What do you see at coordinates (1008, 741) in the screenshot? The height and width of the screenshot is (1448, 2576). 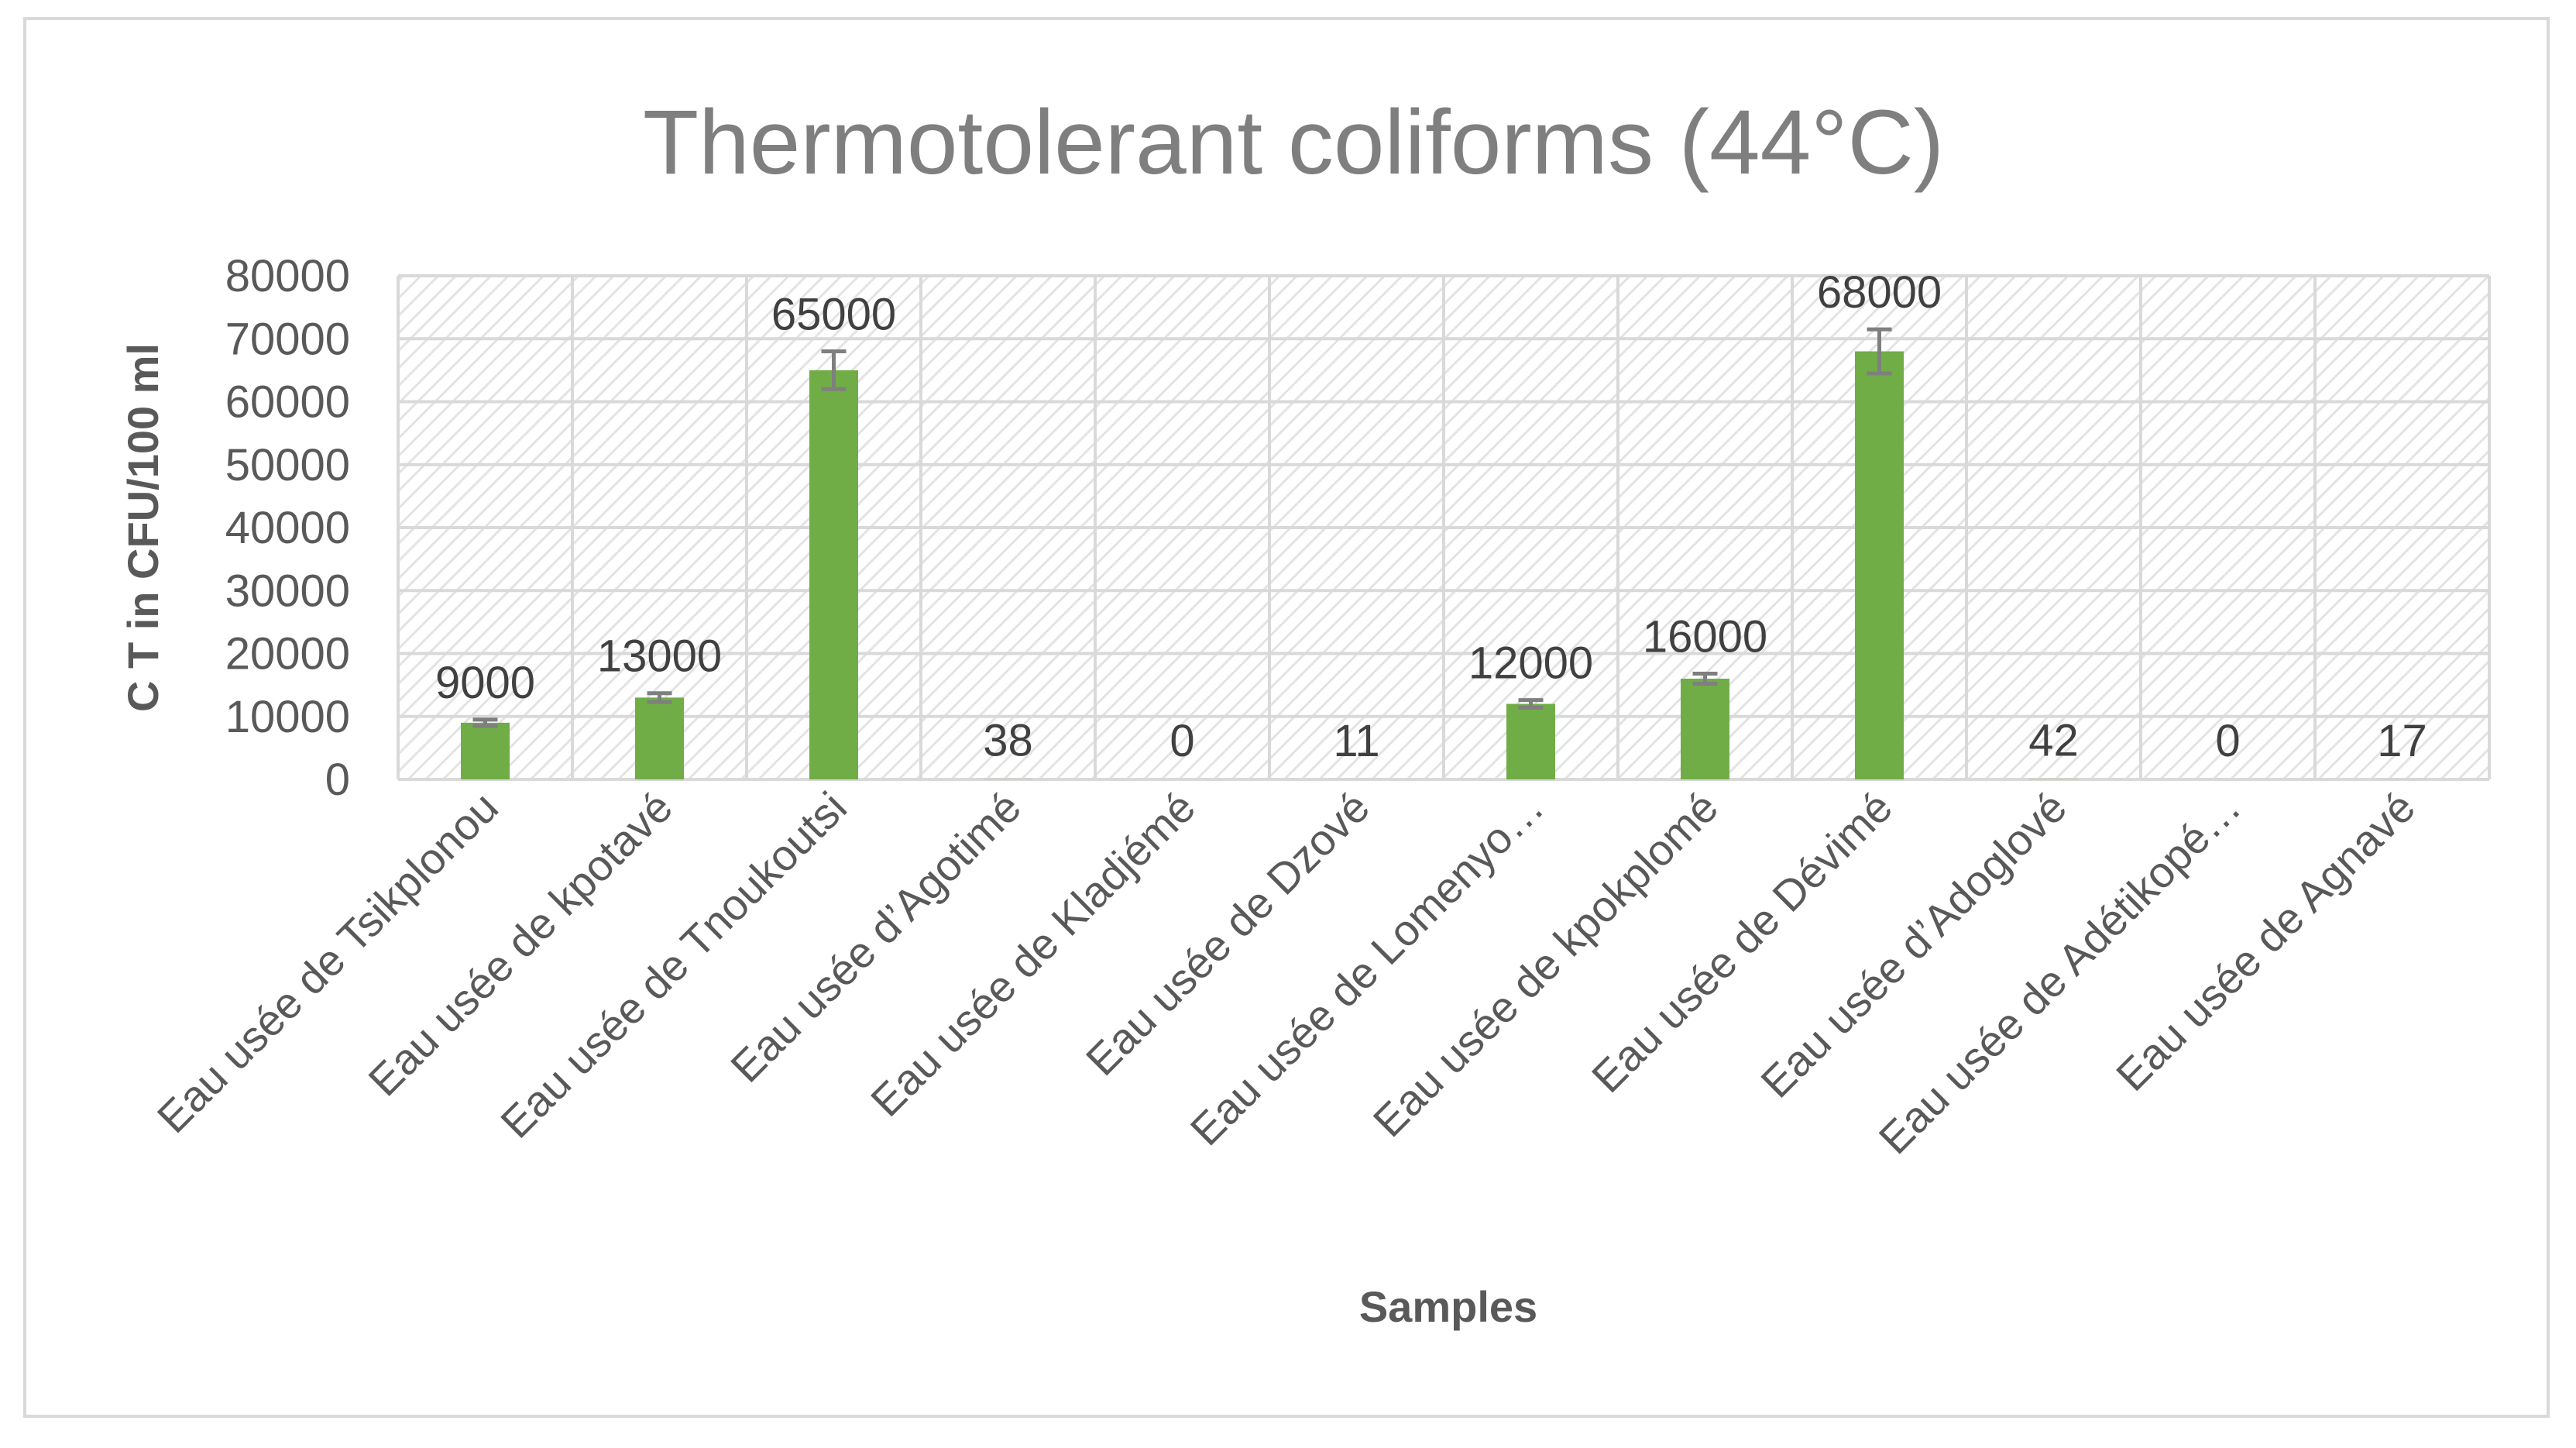 I see `data-label: 38` at bounding box center [1008, 741].